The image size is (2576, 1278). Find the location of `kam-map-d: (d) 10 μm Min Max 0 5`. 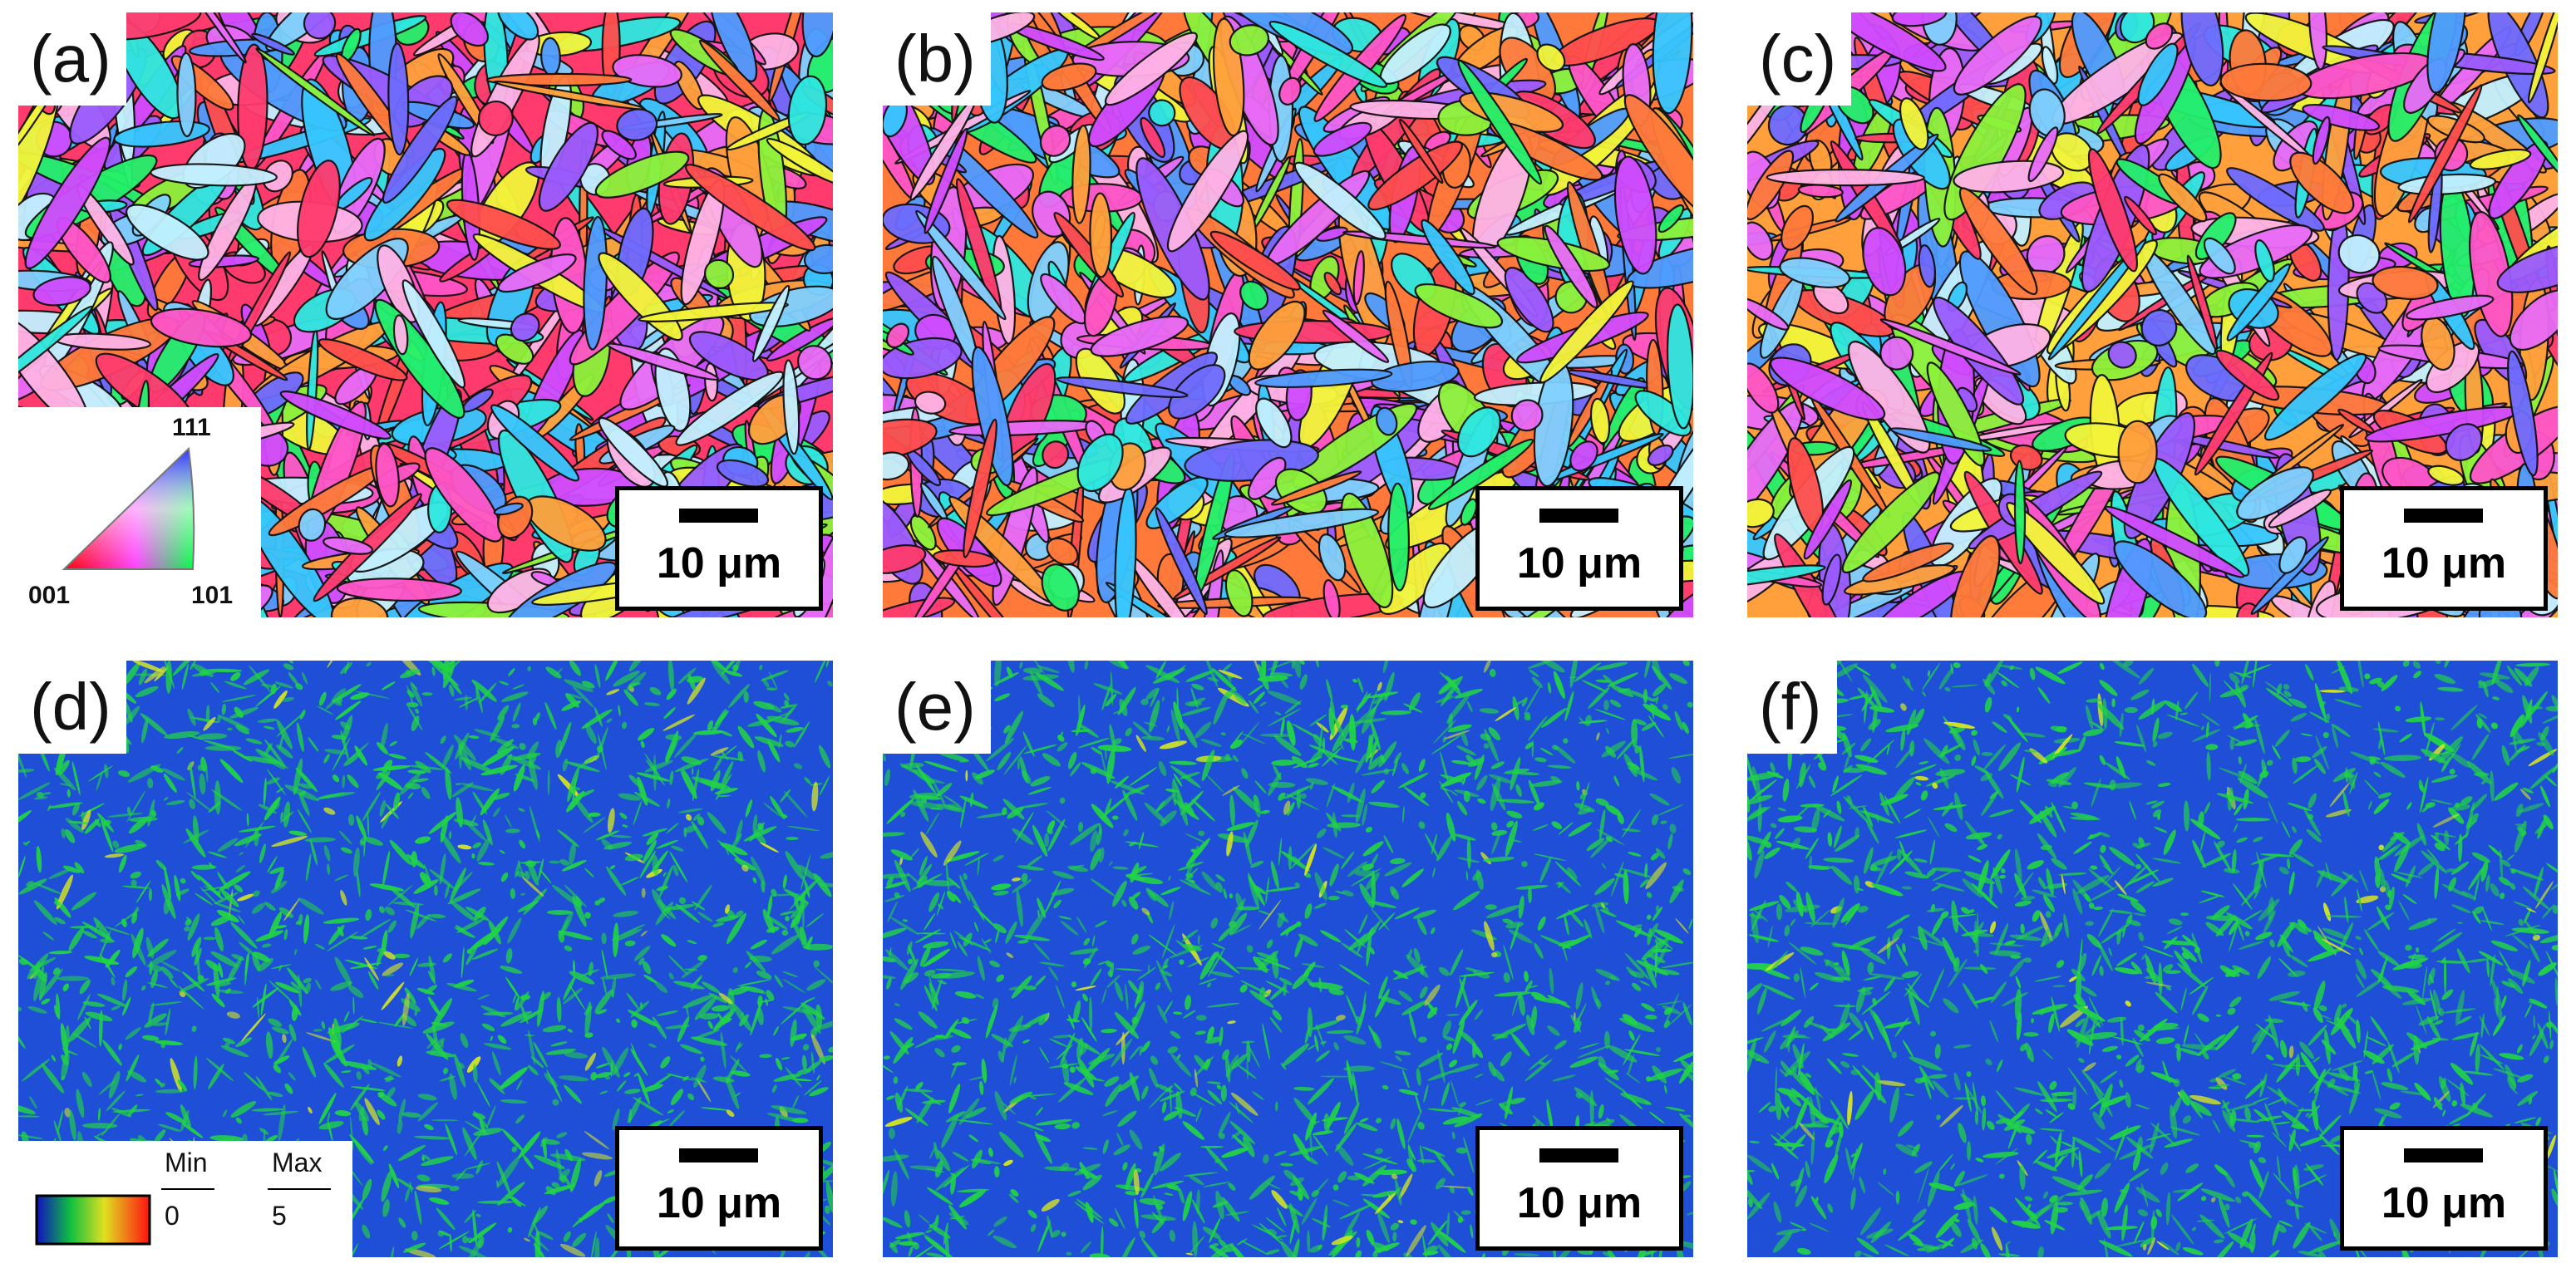

kam-map-d: (d) 10 μm Min Max 0 5 is located at coordinates (425, 959).